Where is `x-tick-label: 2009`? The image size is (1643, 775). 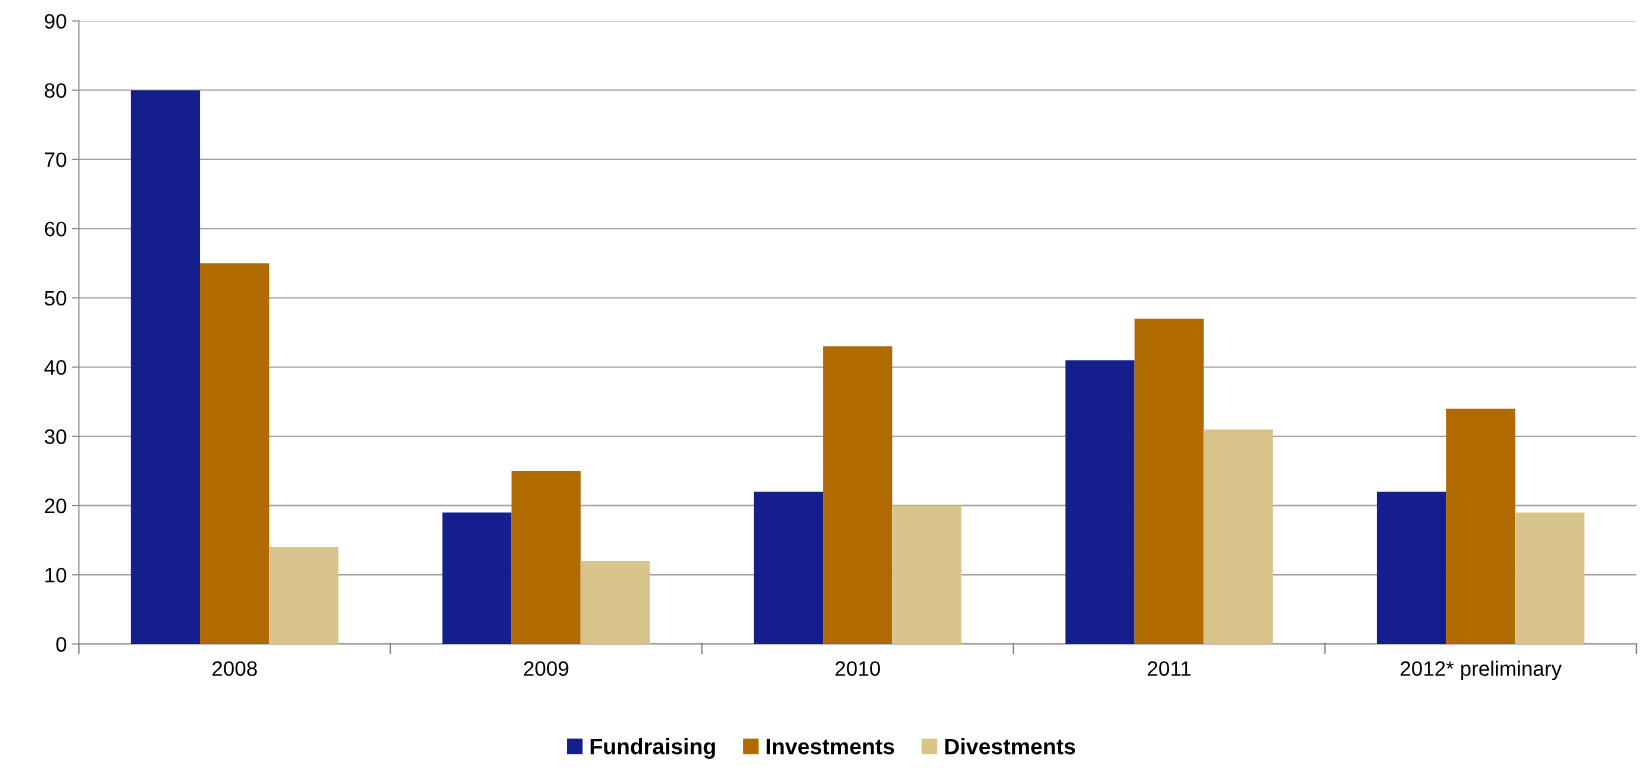
x-tick-label: 2009 is located at coordinates (546, 668).